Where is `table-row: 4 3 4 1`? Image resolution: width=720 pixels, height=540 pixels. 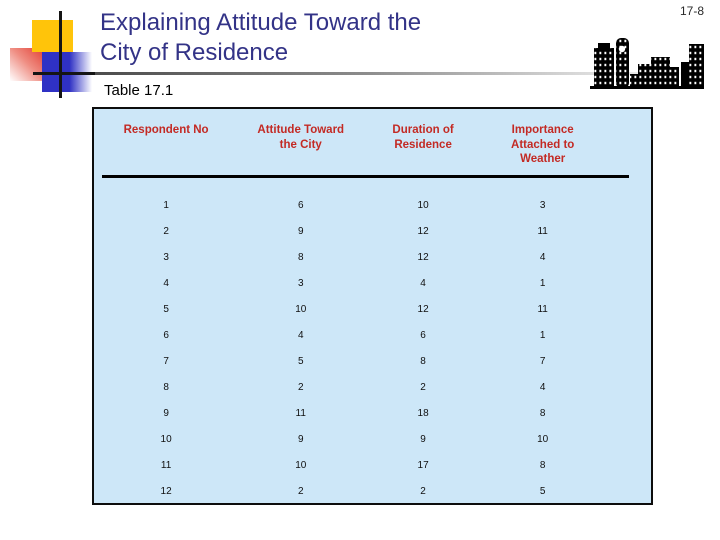
table-row: 4 3 4 1 is located at coordinates (372, 283).